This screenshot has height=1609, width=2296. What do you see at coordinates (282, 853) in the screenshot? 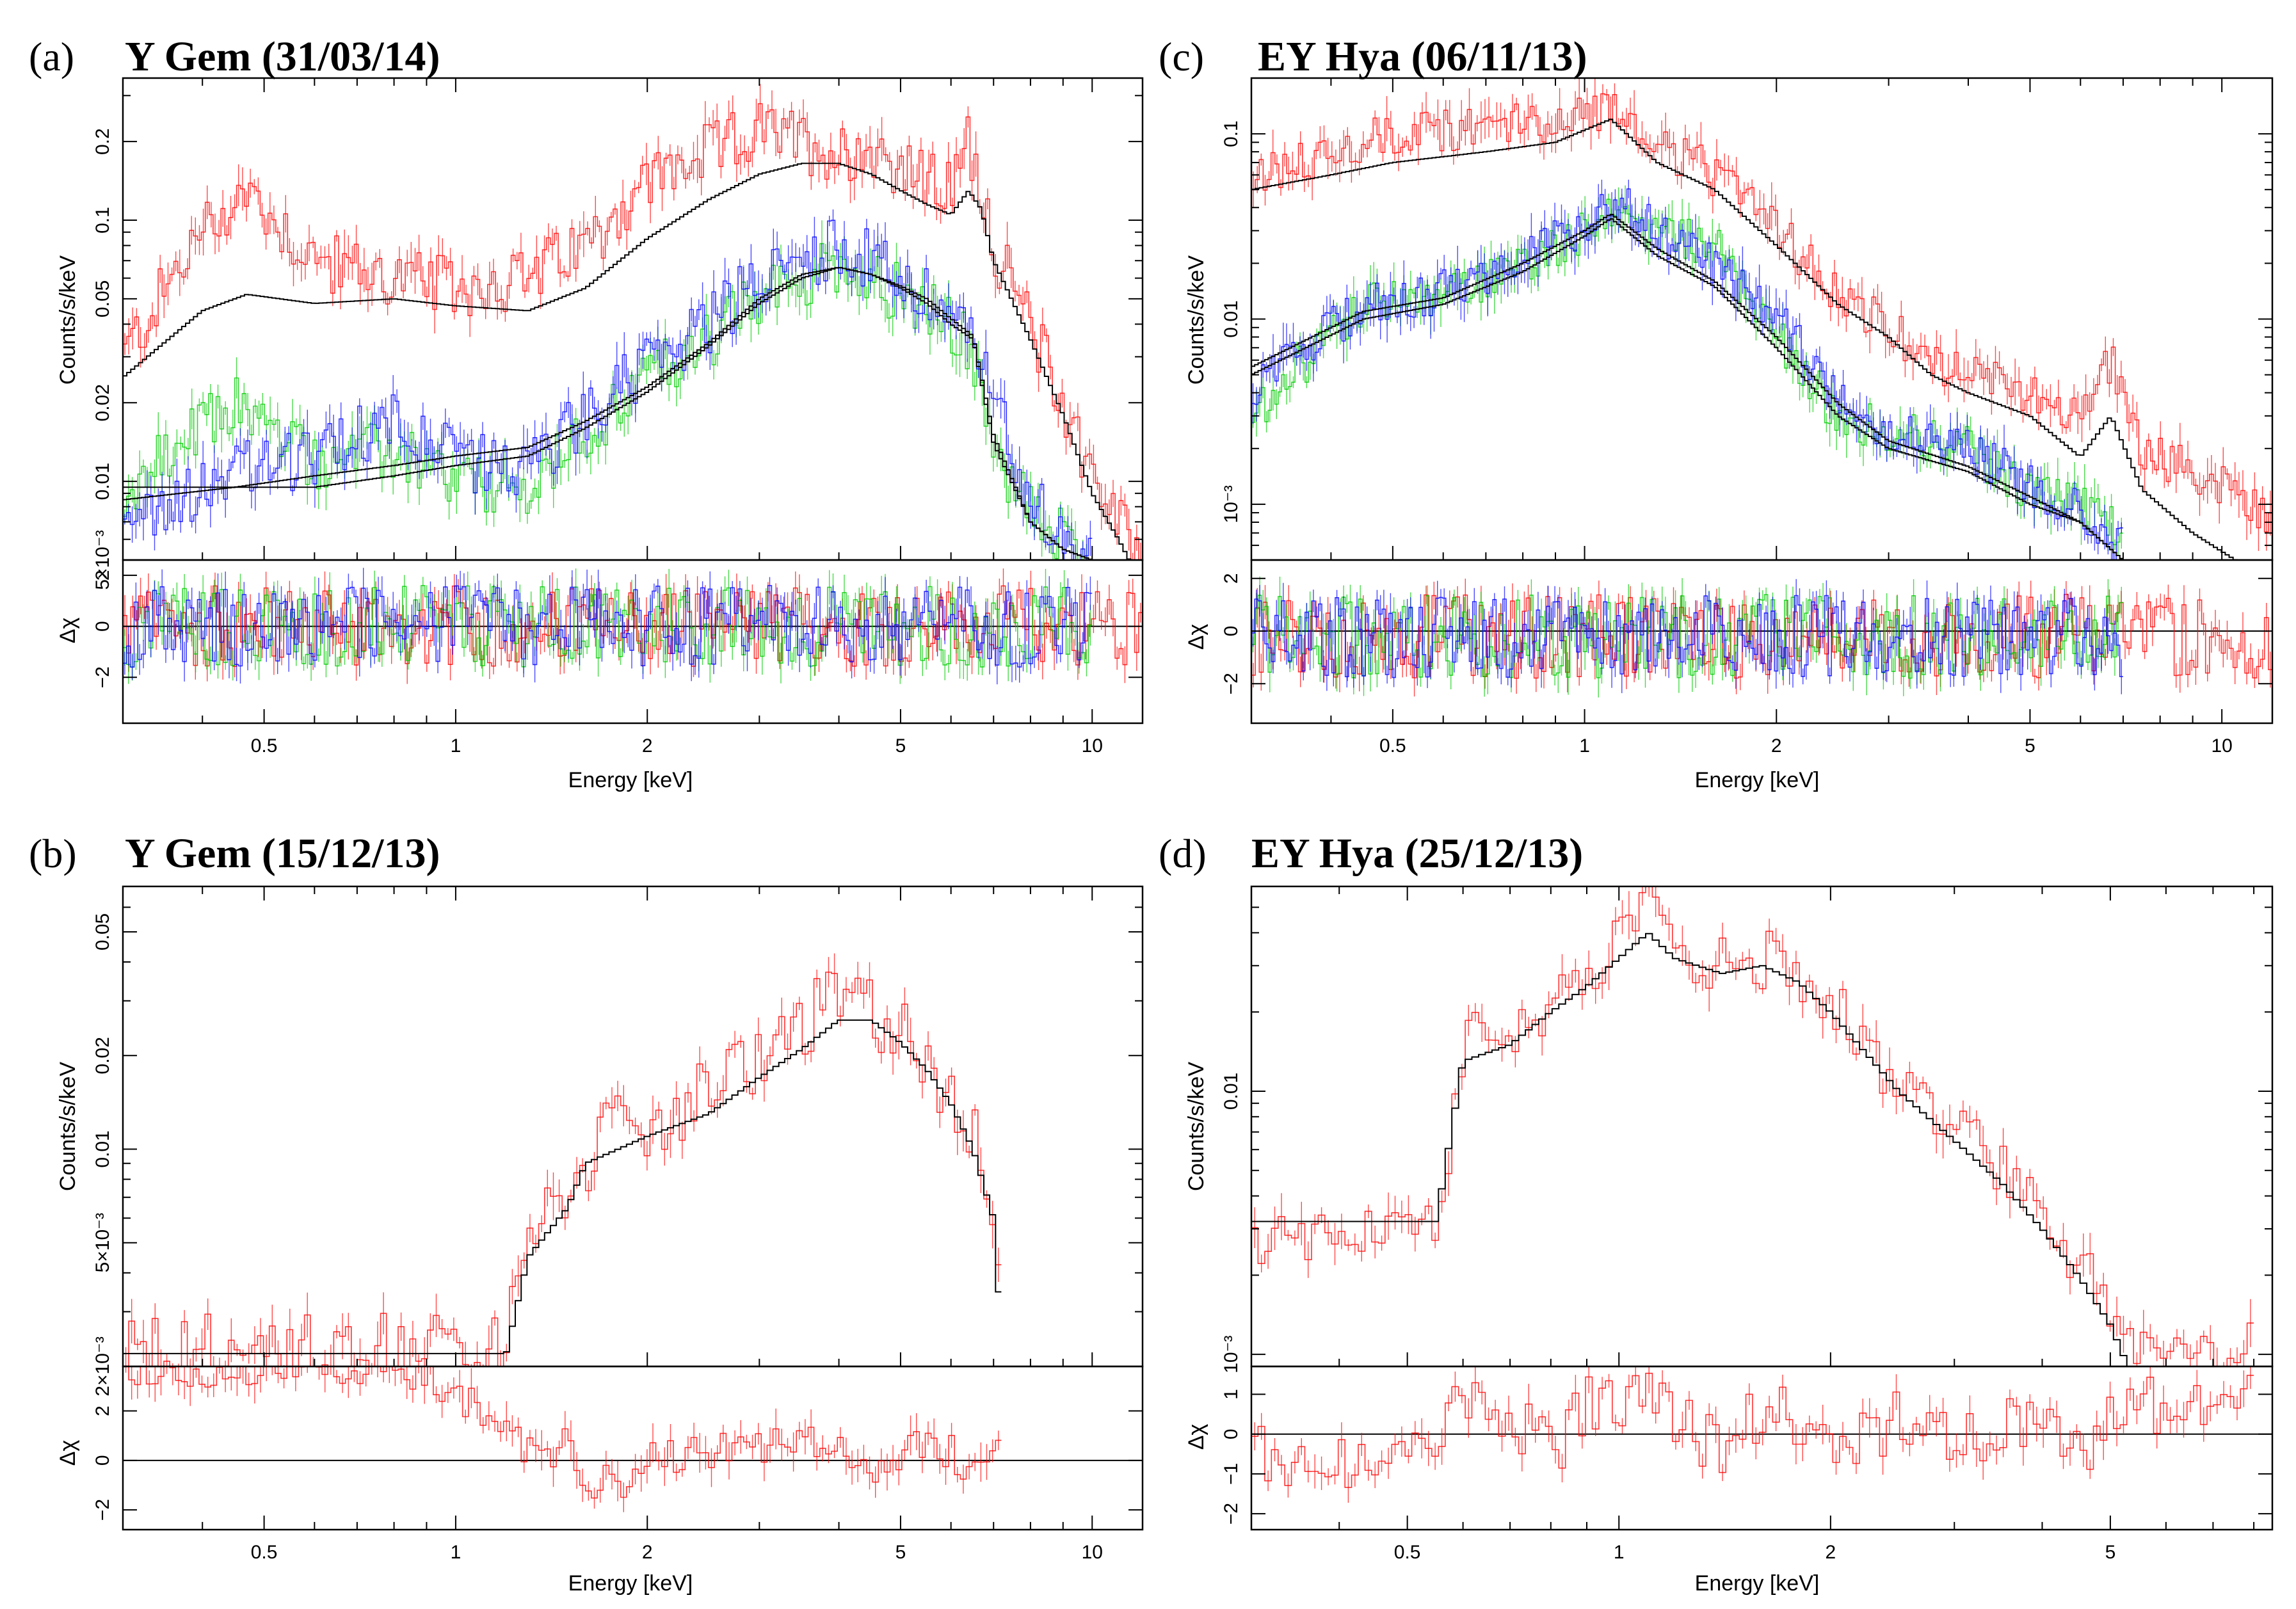
I see `panel-title: Y Gem (15/12/13)` at bounding box center [282, 853].